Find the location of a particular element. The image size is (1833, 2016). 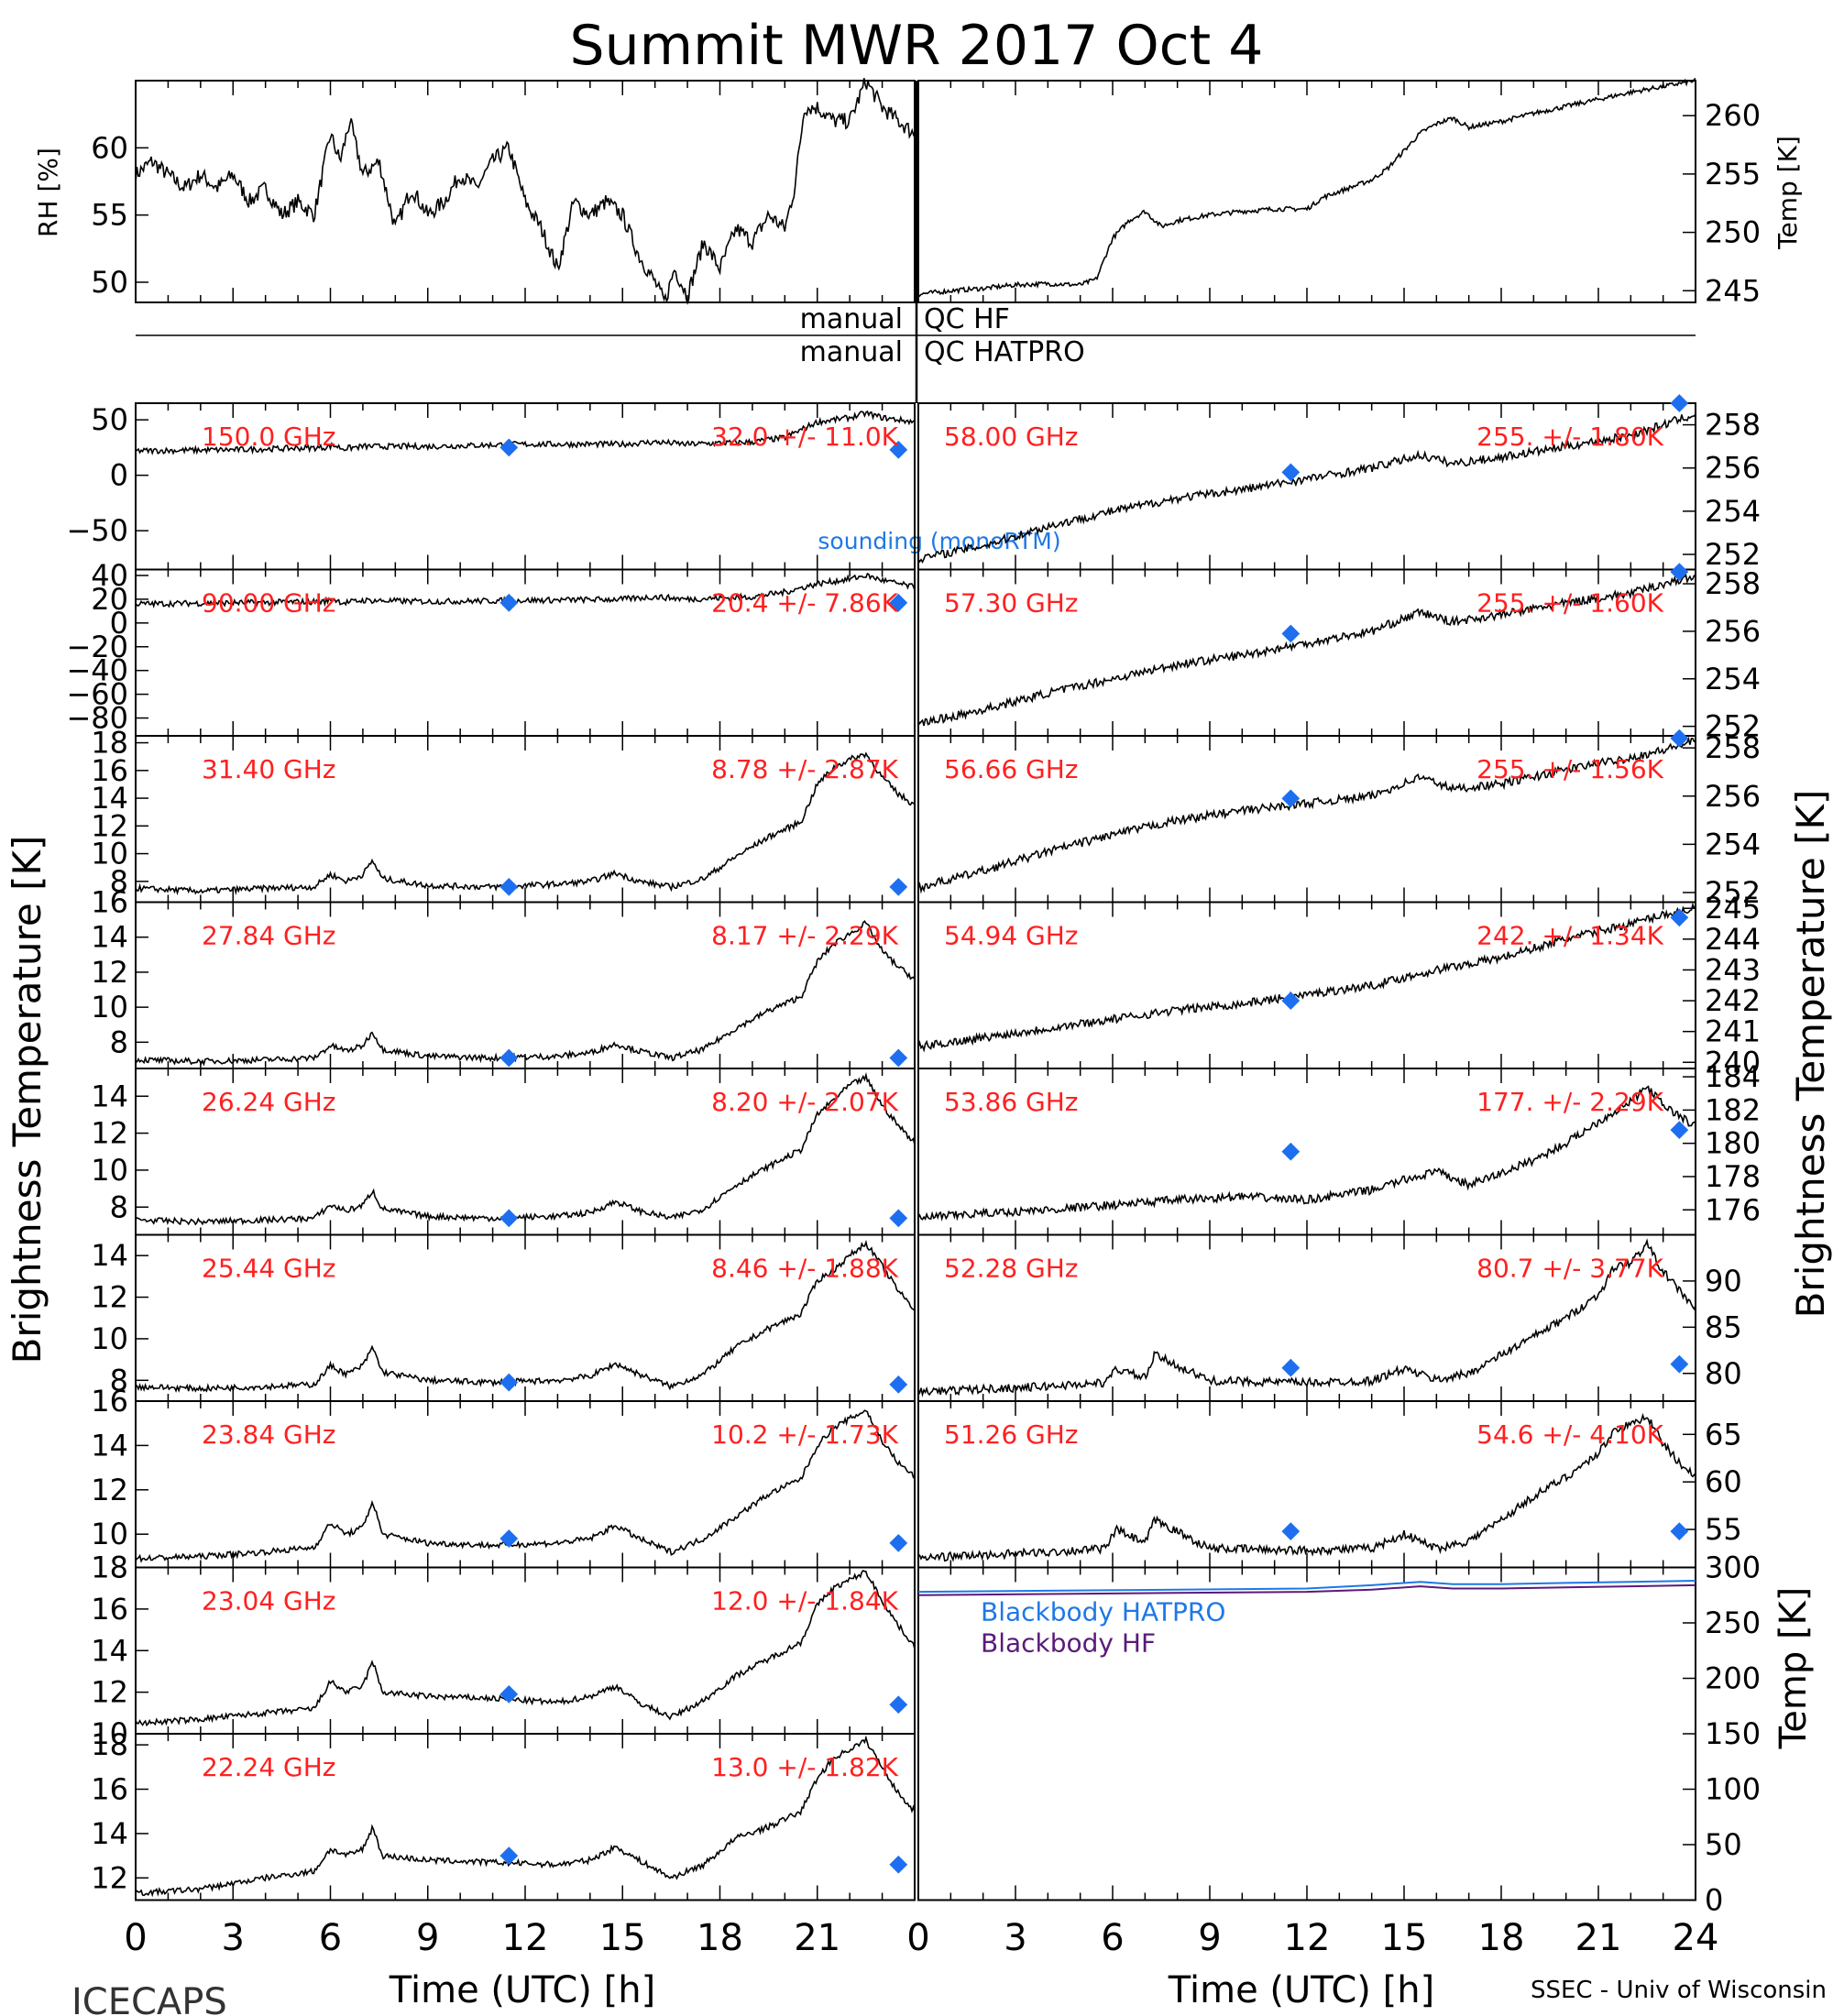

rh-axis-label: RH [%] is located at coordinates (48, 192).